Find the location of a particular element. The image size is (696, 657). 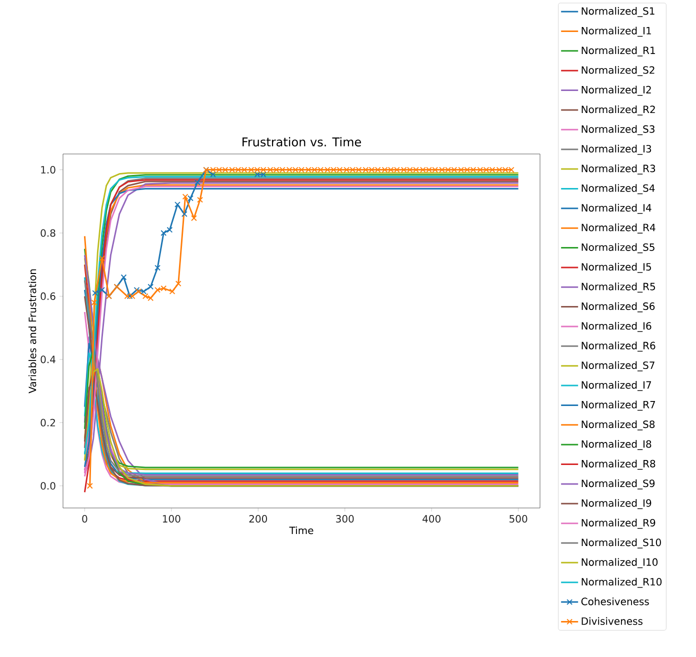

x-tick-label: 300 is located at coordinates (345, 519).